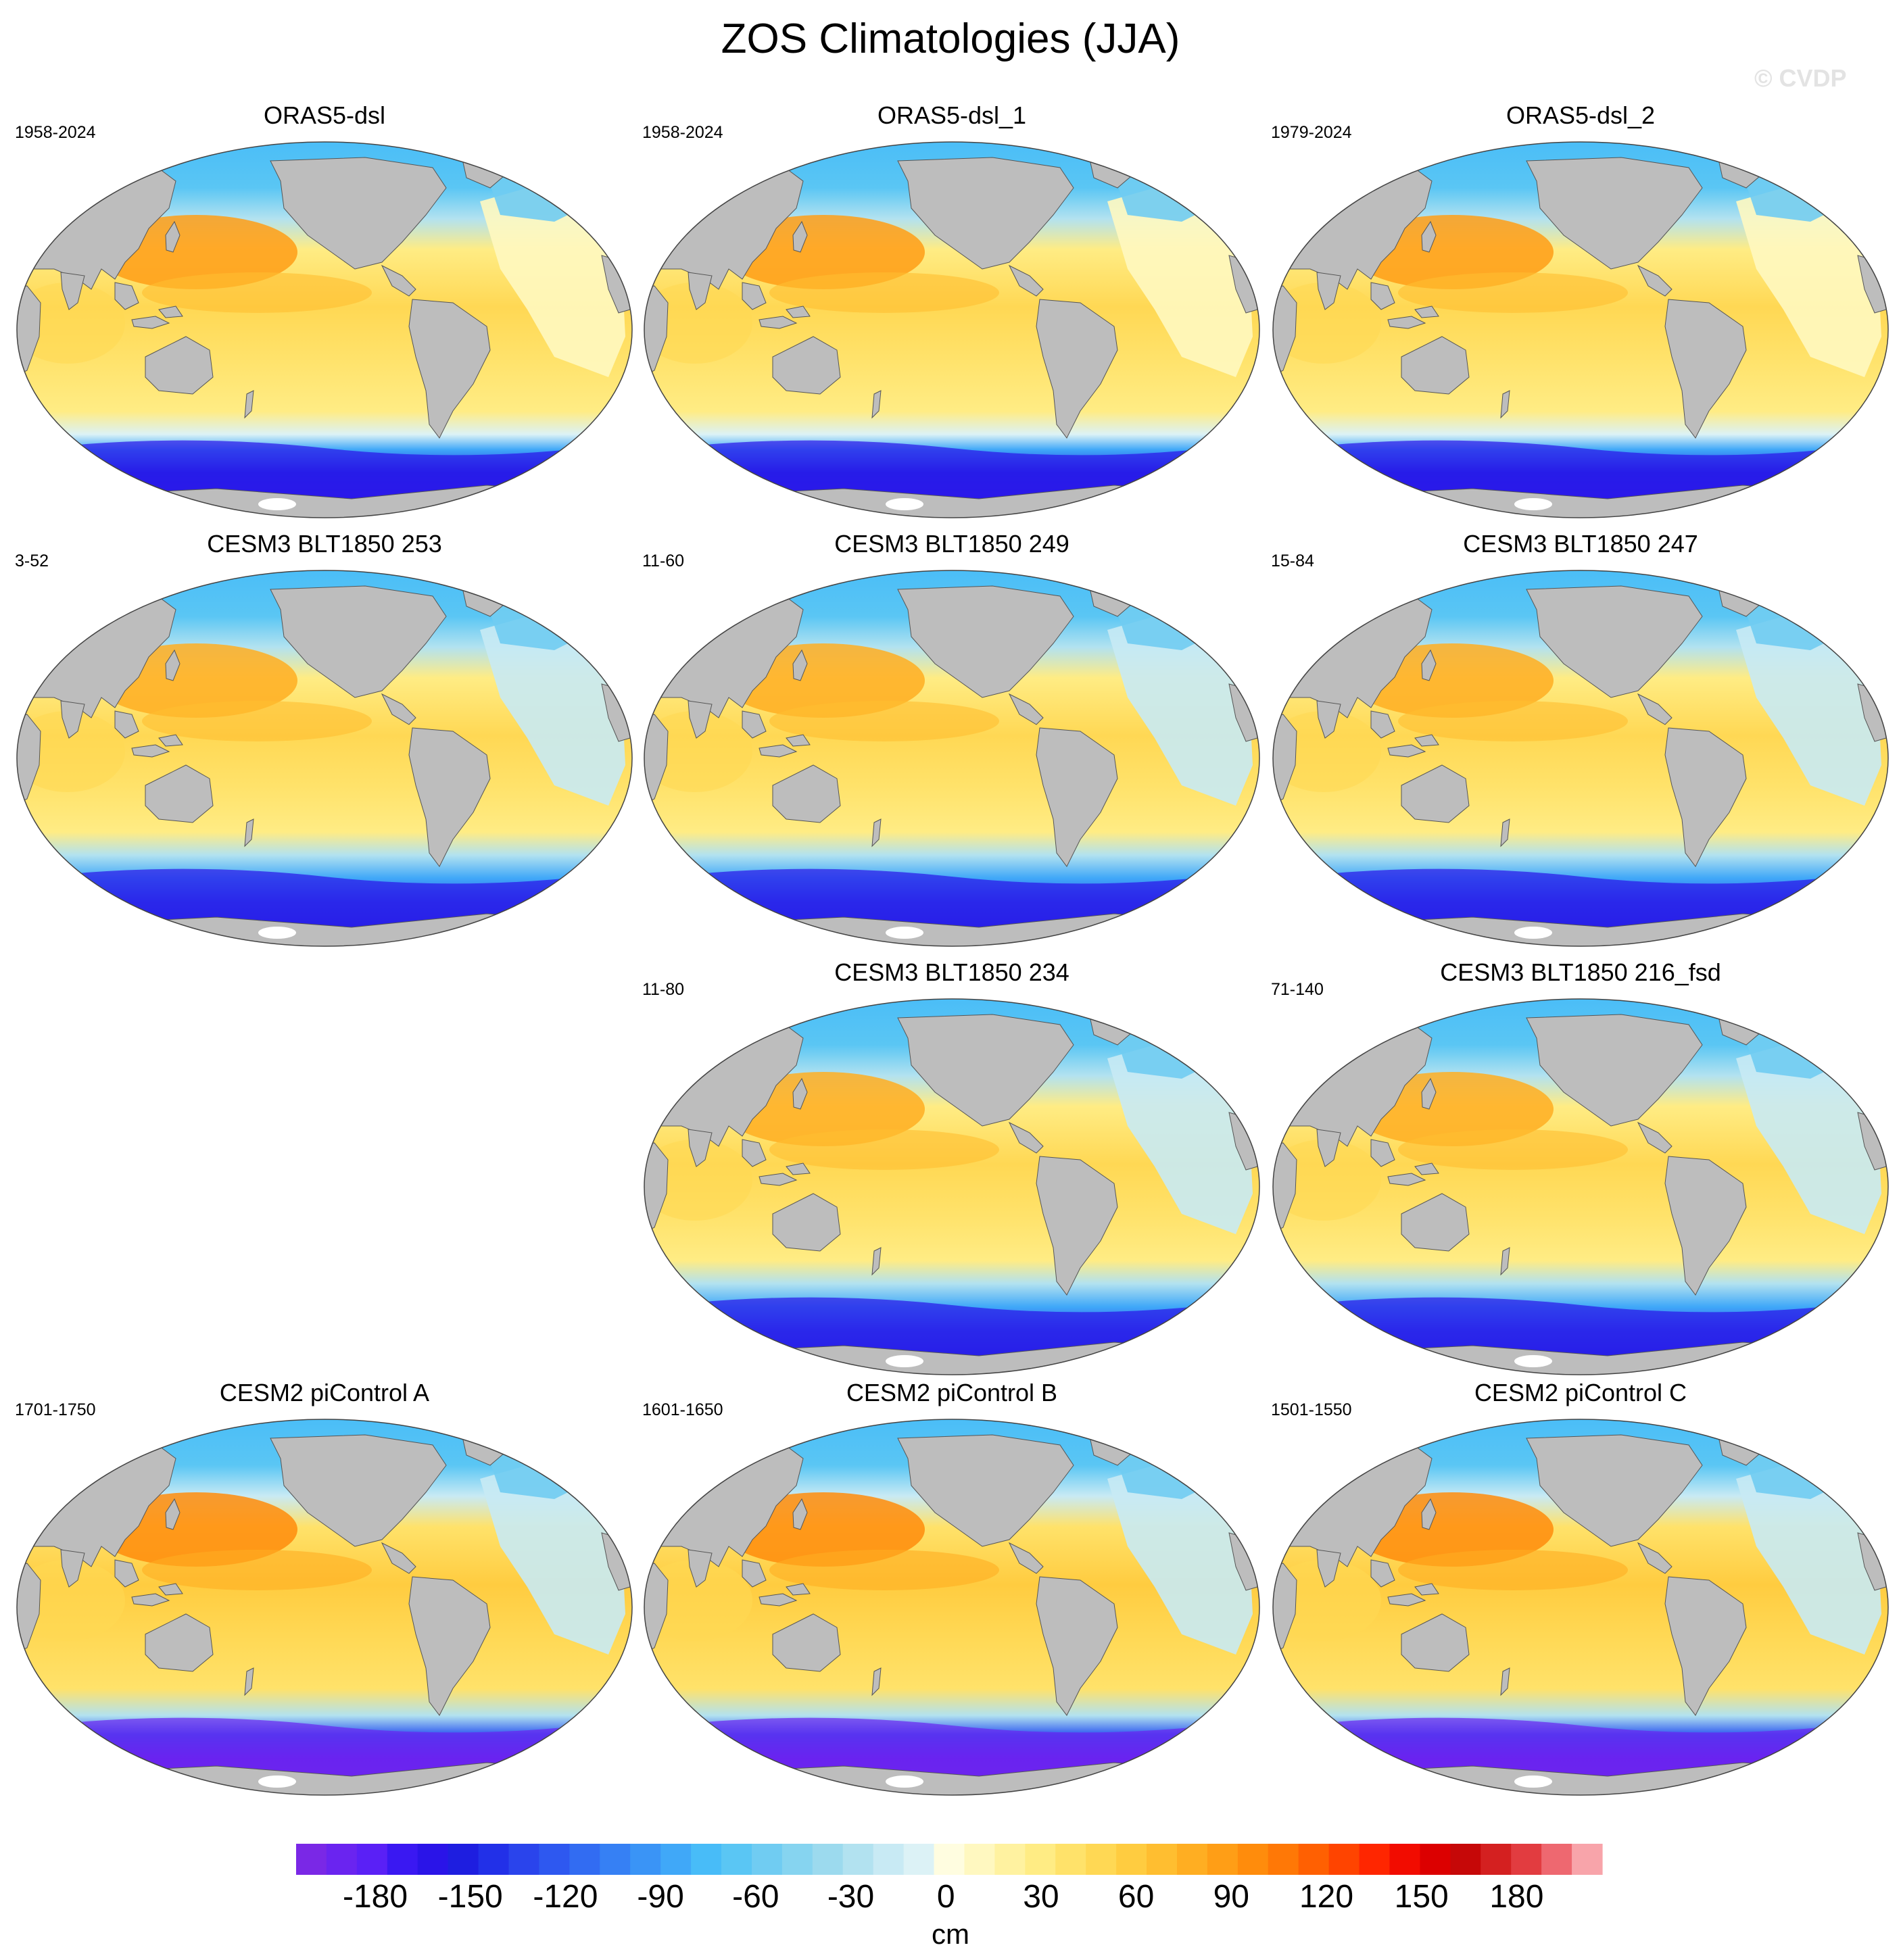 This screenshot has height=1960, width=1901. I want to click on panel-title: CESM2 piControl A, so click(324, 1392).